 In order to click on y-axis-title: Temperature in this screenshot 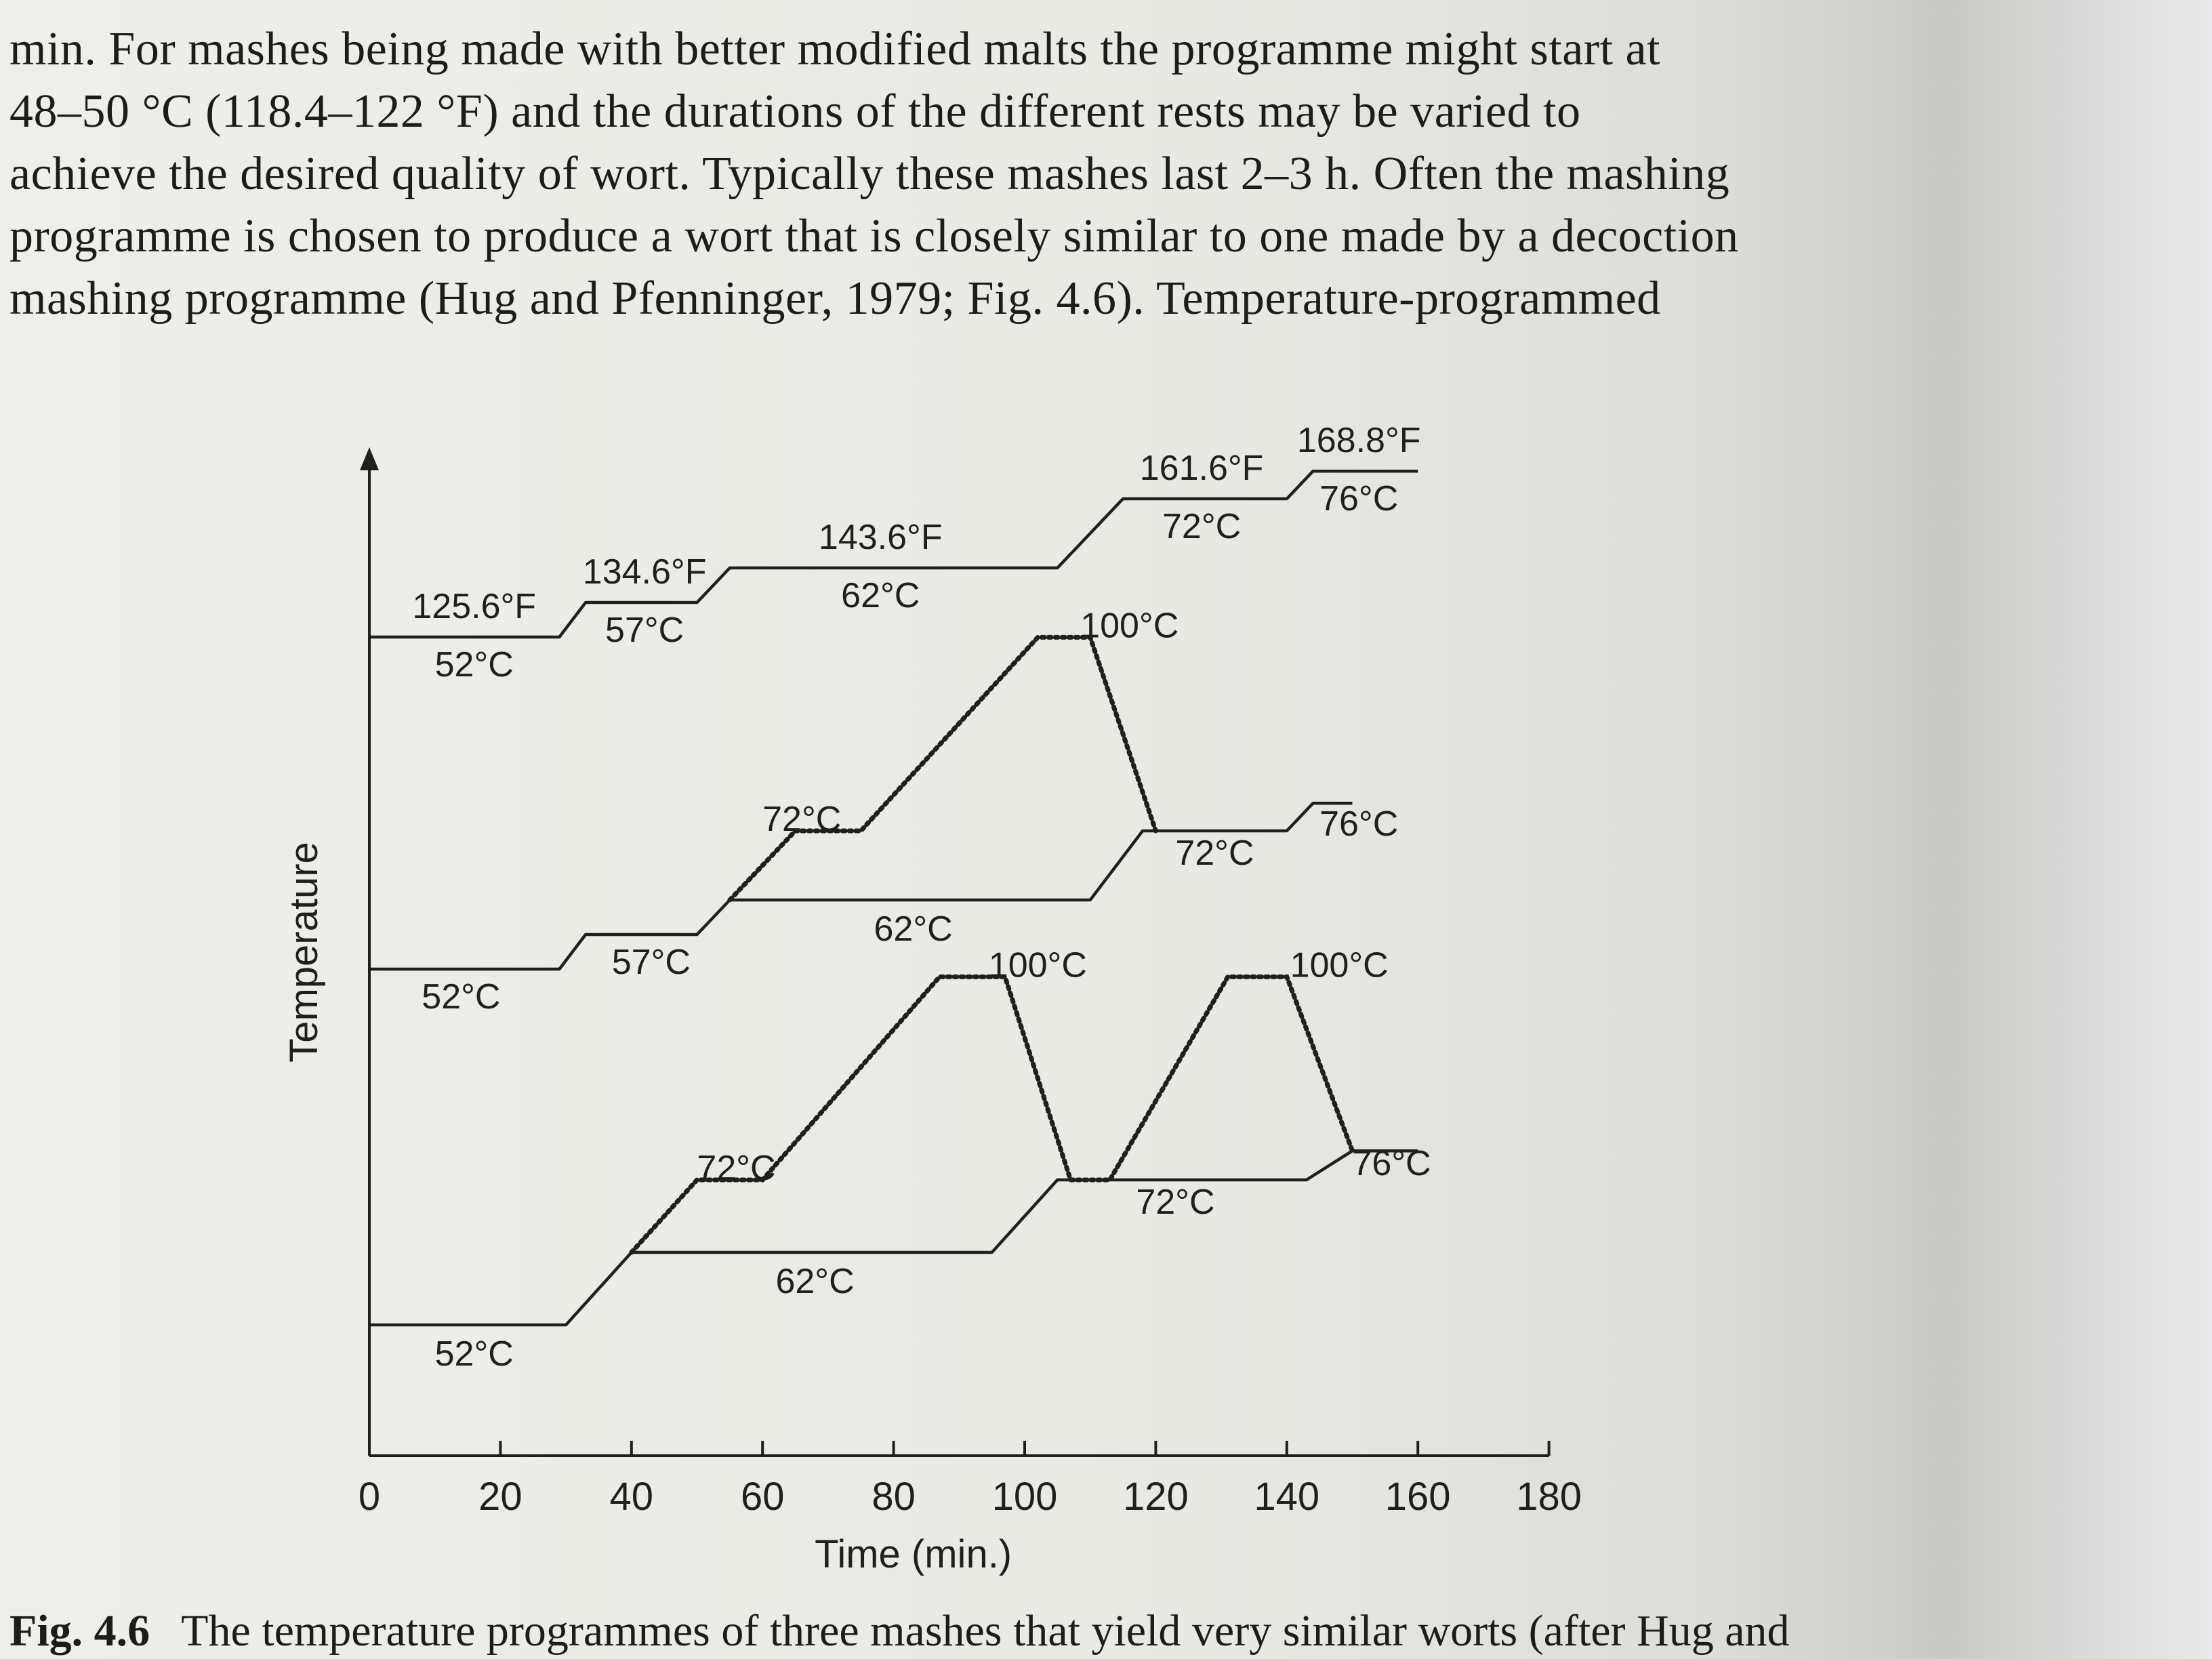, I will do `click(304, 952)`.